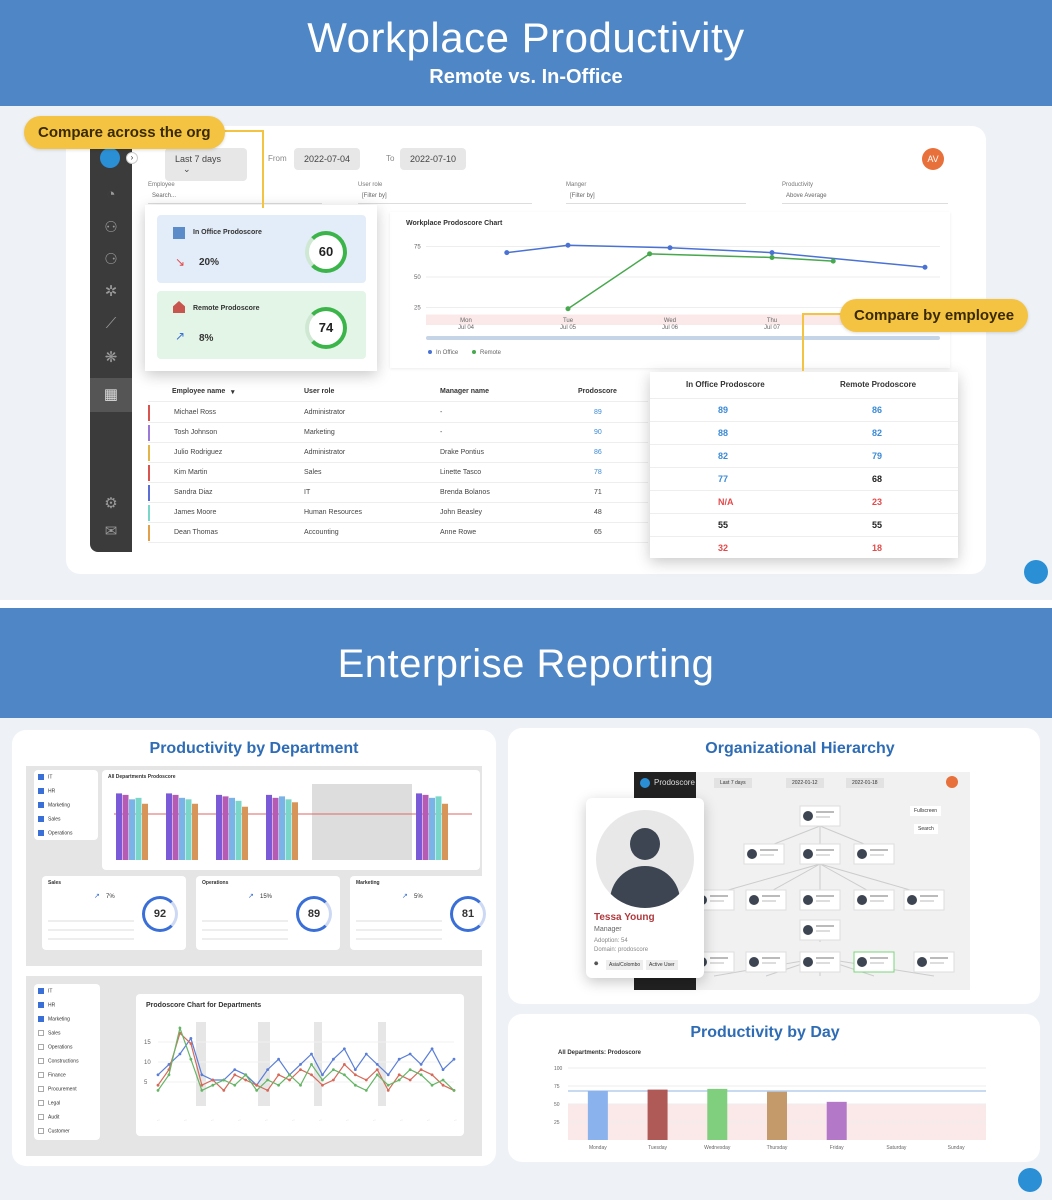 Image resolution: width=1052 pixels, height=1200 pixels. What do you see at coordinates (199, 391) in the screenshot?
I see `col-employee-name: Employee name` at bounding box center [199, 391].